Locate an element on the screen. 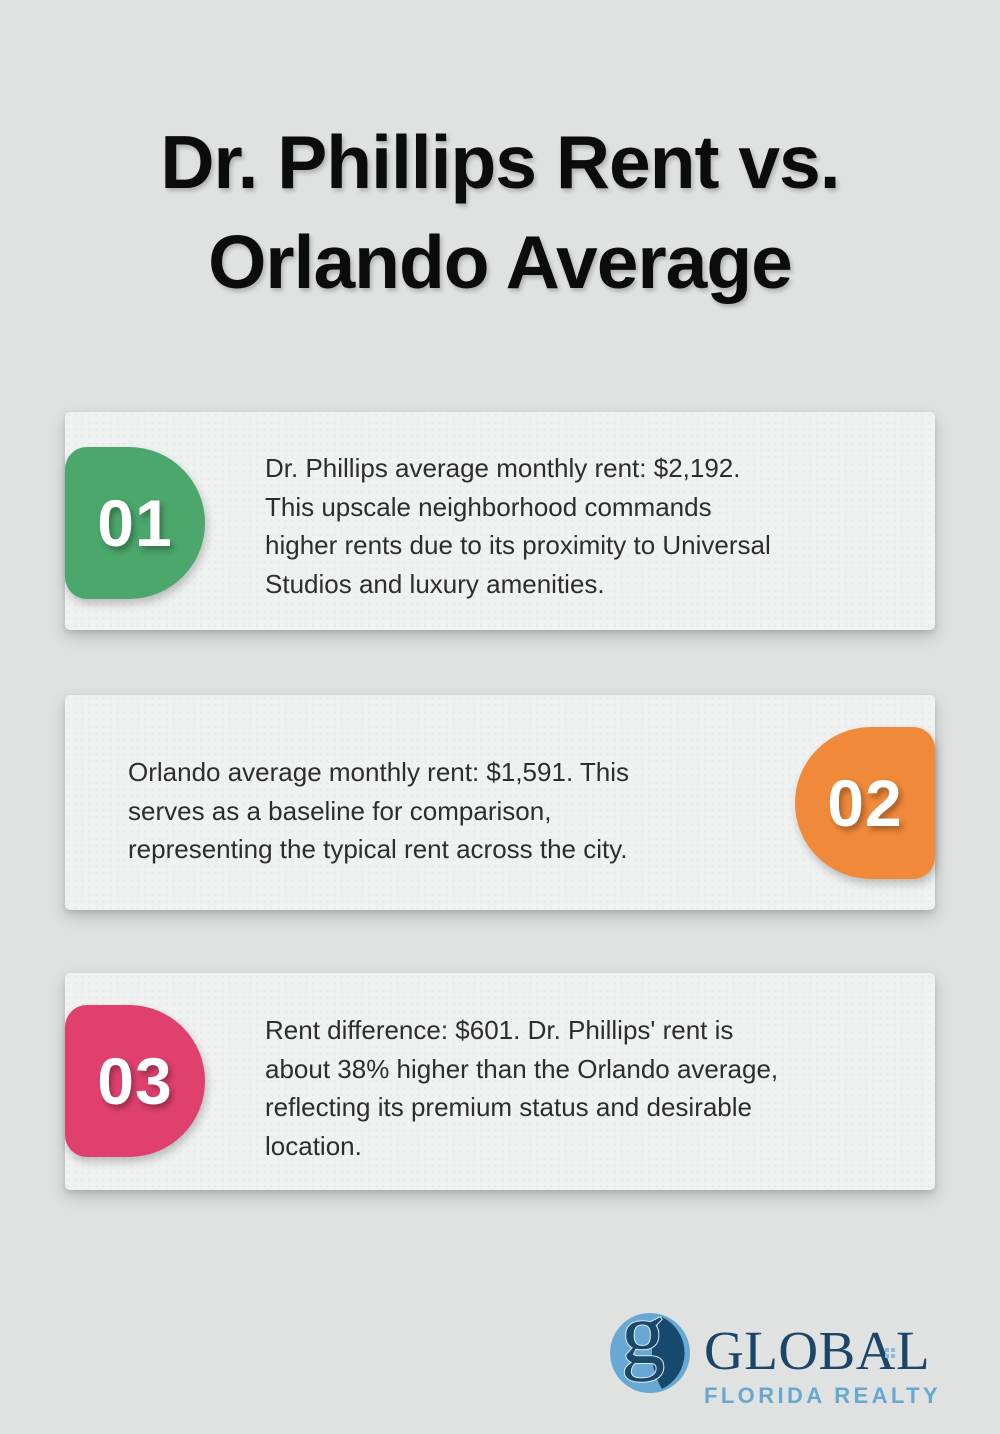 The width and height of the screenshot is (1000, 1434). house-windows-icon is located at coordinates (886, 1350).